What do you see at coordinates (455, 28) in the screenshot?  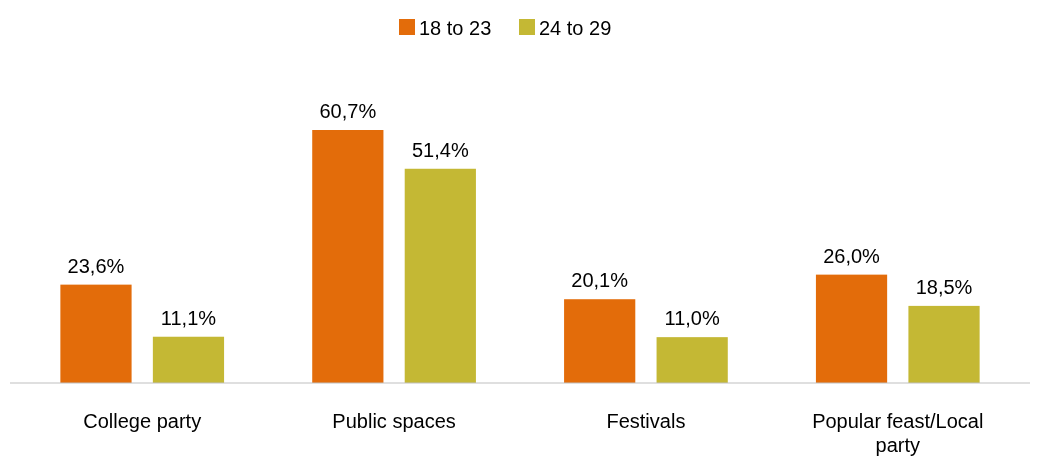 I see `legend-label: 18 to 23` at bounding box center [455, 28].